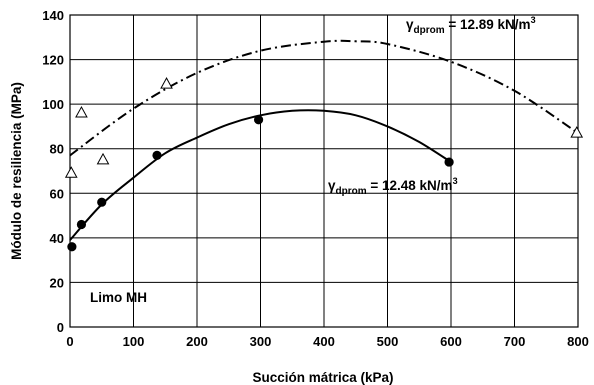 The image size is (594, 385). What do you see at coordinates (57, 282) in the screenshot?
I see `y-tick-label: 20` at bounding box center [57, 282].